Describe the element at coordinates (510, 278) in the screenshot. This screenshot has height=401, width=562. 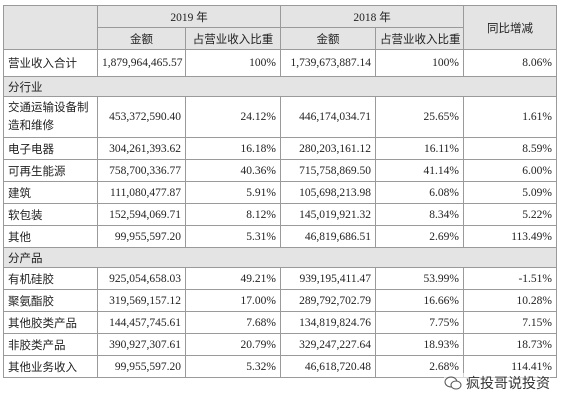
I see `cell: -1.51%` at that location.